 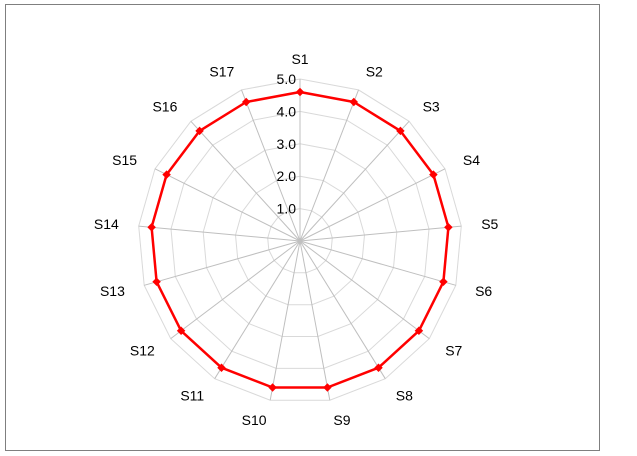 I want to click on category-label-S12: S12, so click(x=142, y=351).